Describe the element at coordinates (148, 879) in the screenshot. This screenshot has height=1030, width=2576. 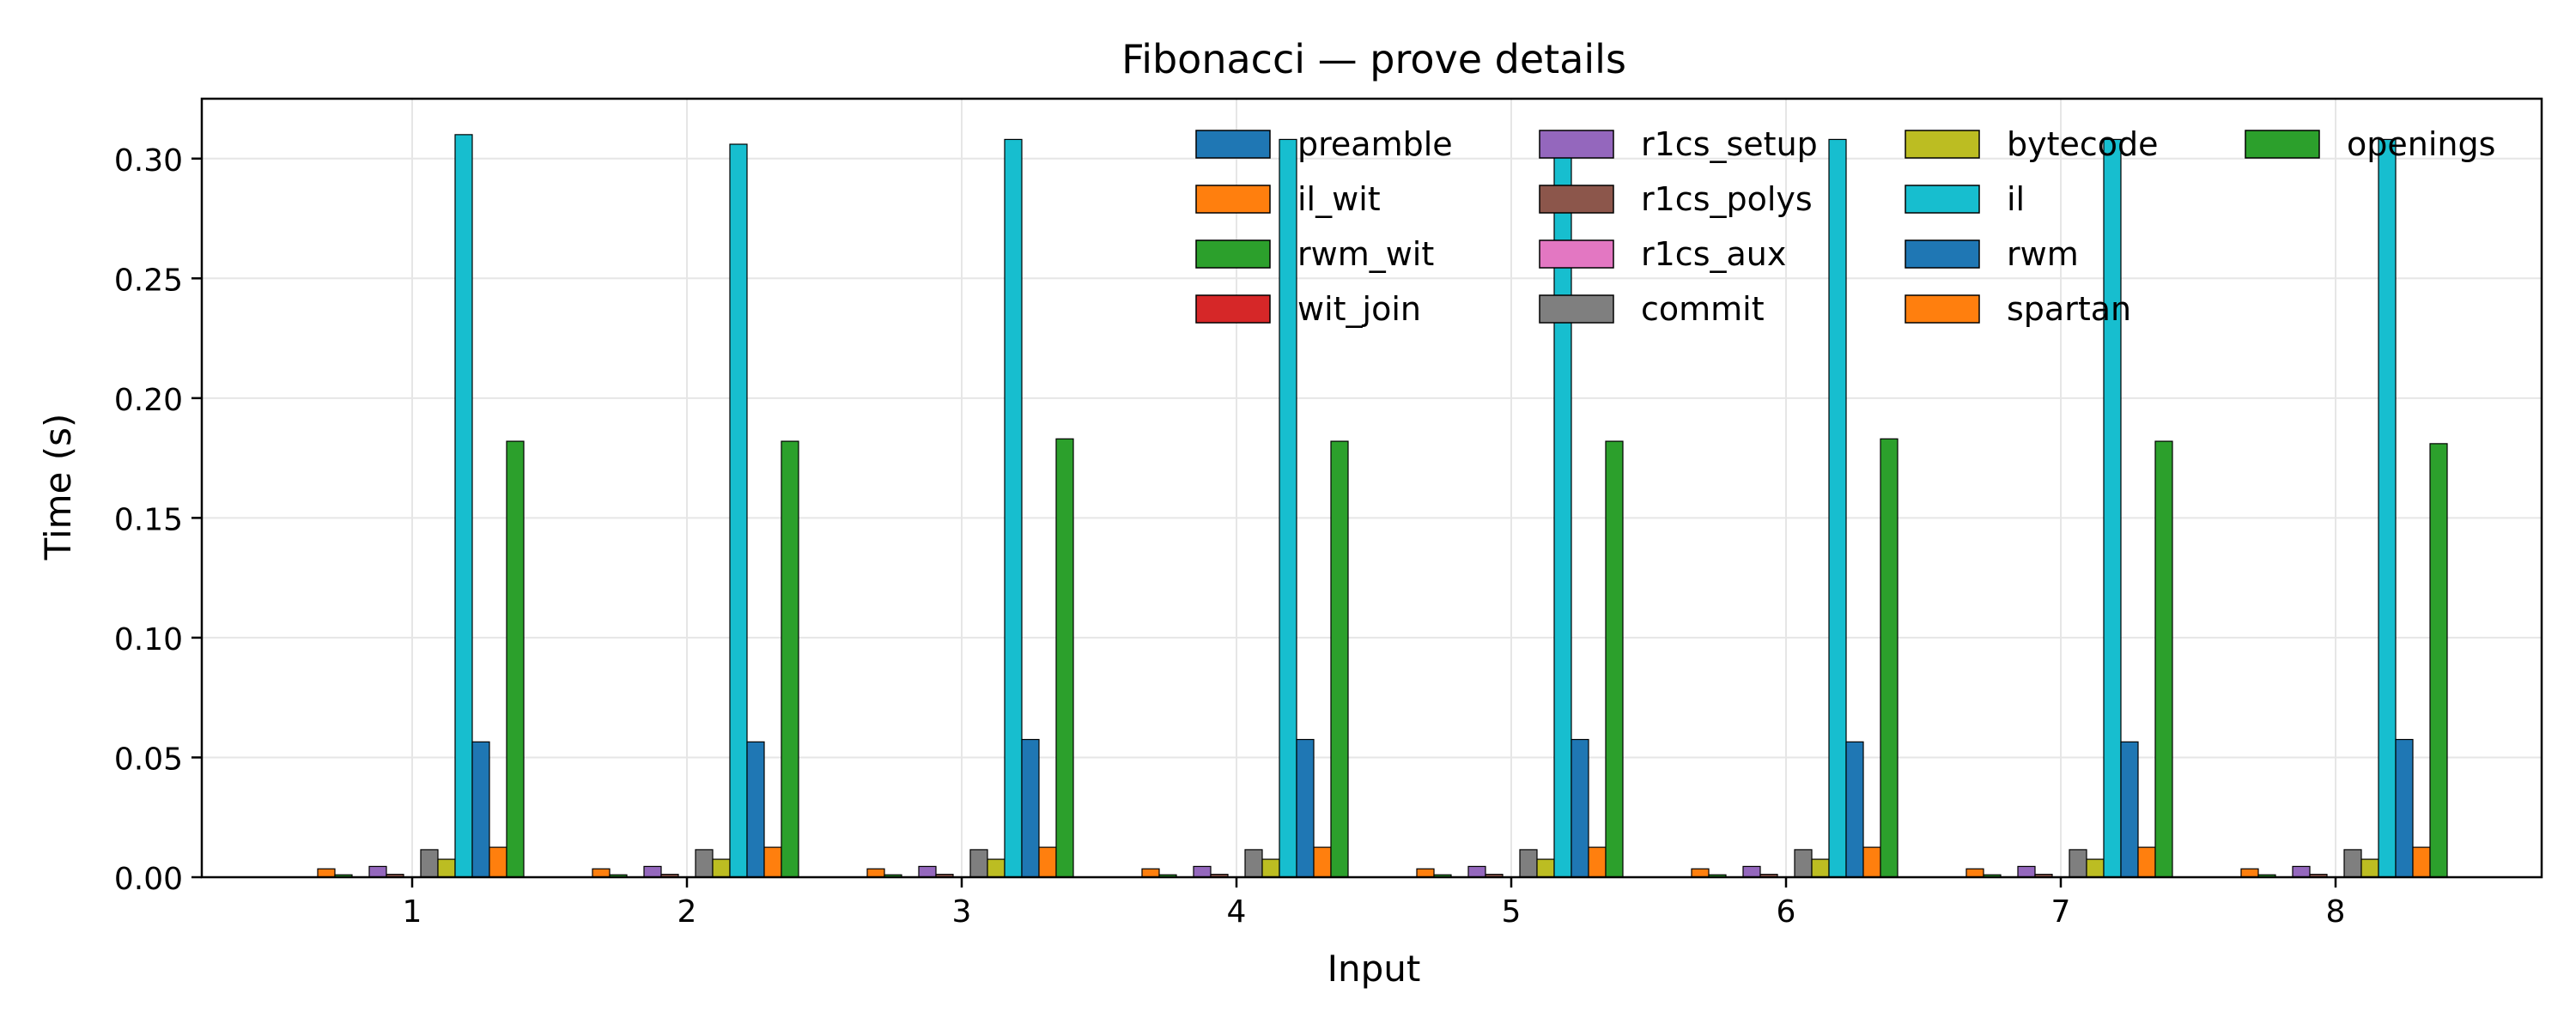
I see `y-tick-label: 0.00` at that location.